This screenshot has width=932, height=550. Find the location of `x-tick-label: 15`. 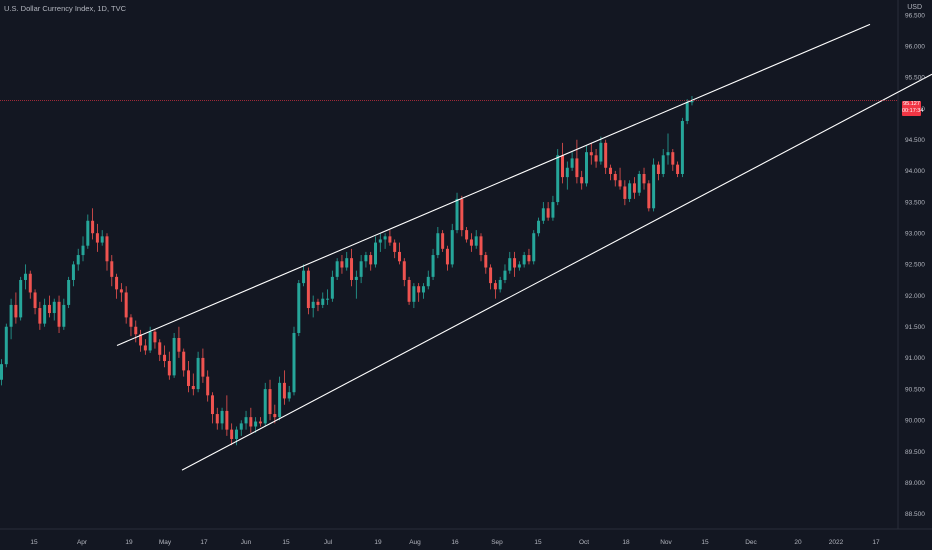

x-tick-label: 15 is located at coordinates (34, 542).